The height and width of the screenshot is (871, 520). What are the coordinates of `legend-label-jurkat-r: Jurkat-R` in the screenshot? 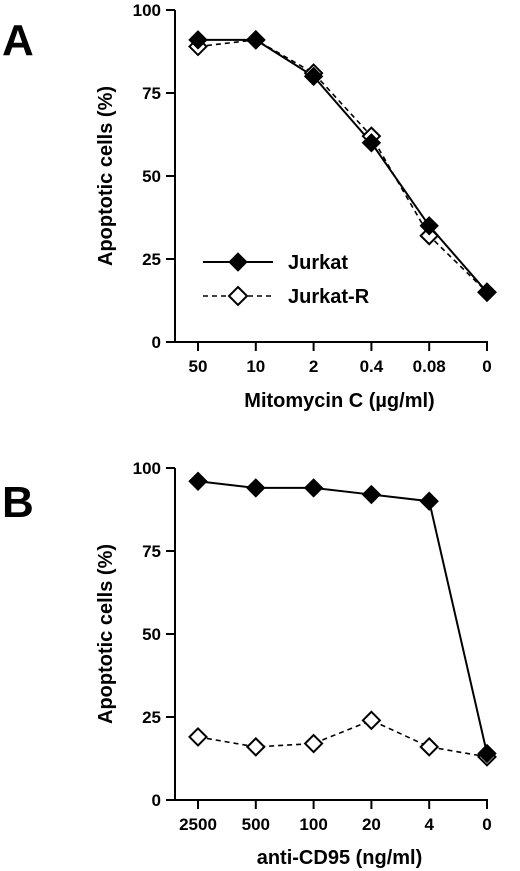 It's located at (329, 297).